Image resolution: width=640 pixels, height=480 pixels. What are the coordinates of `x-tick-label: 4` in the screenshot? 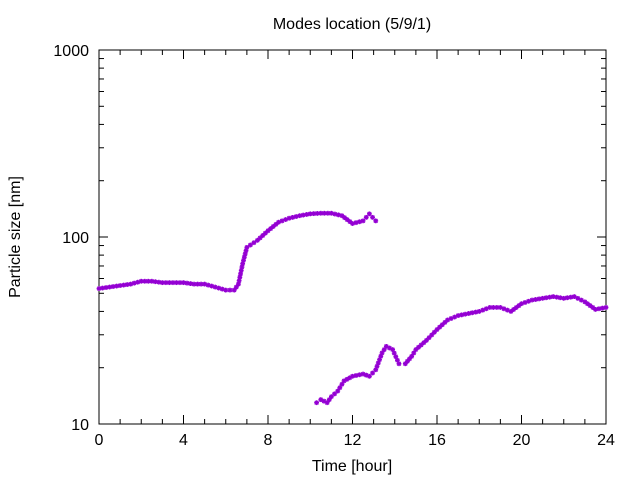 It's located at (183, 440).